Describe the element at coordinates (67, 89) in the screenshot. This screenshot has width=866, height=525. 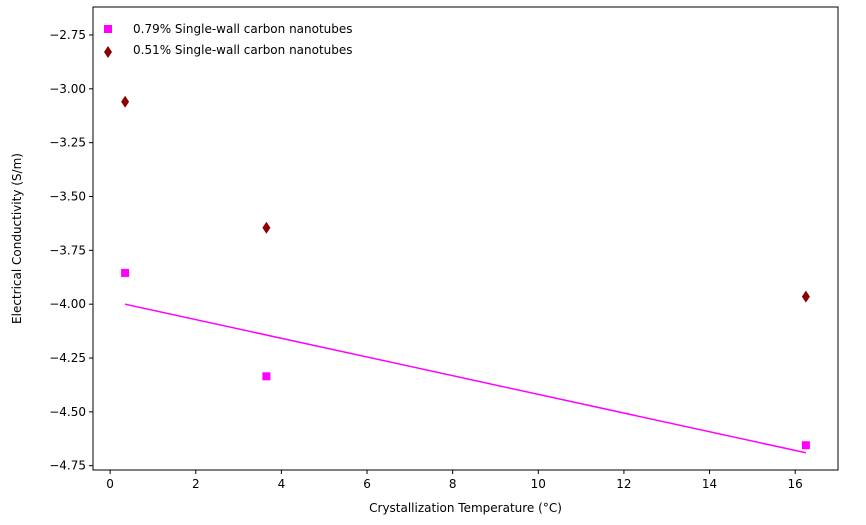
I see `y-tick-label: −3.00` at that location.